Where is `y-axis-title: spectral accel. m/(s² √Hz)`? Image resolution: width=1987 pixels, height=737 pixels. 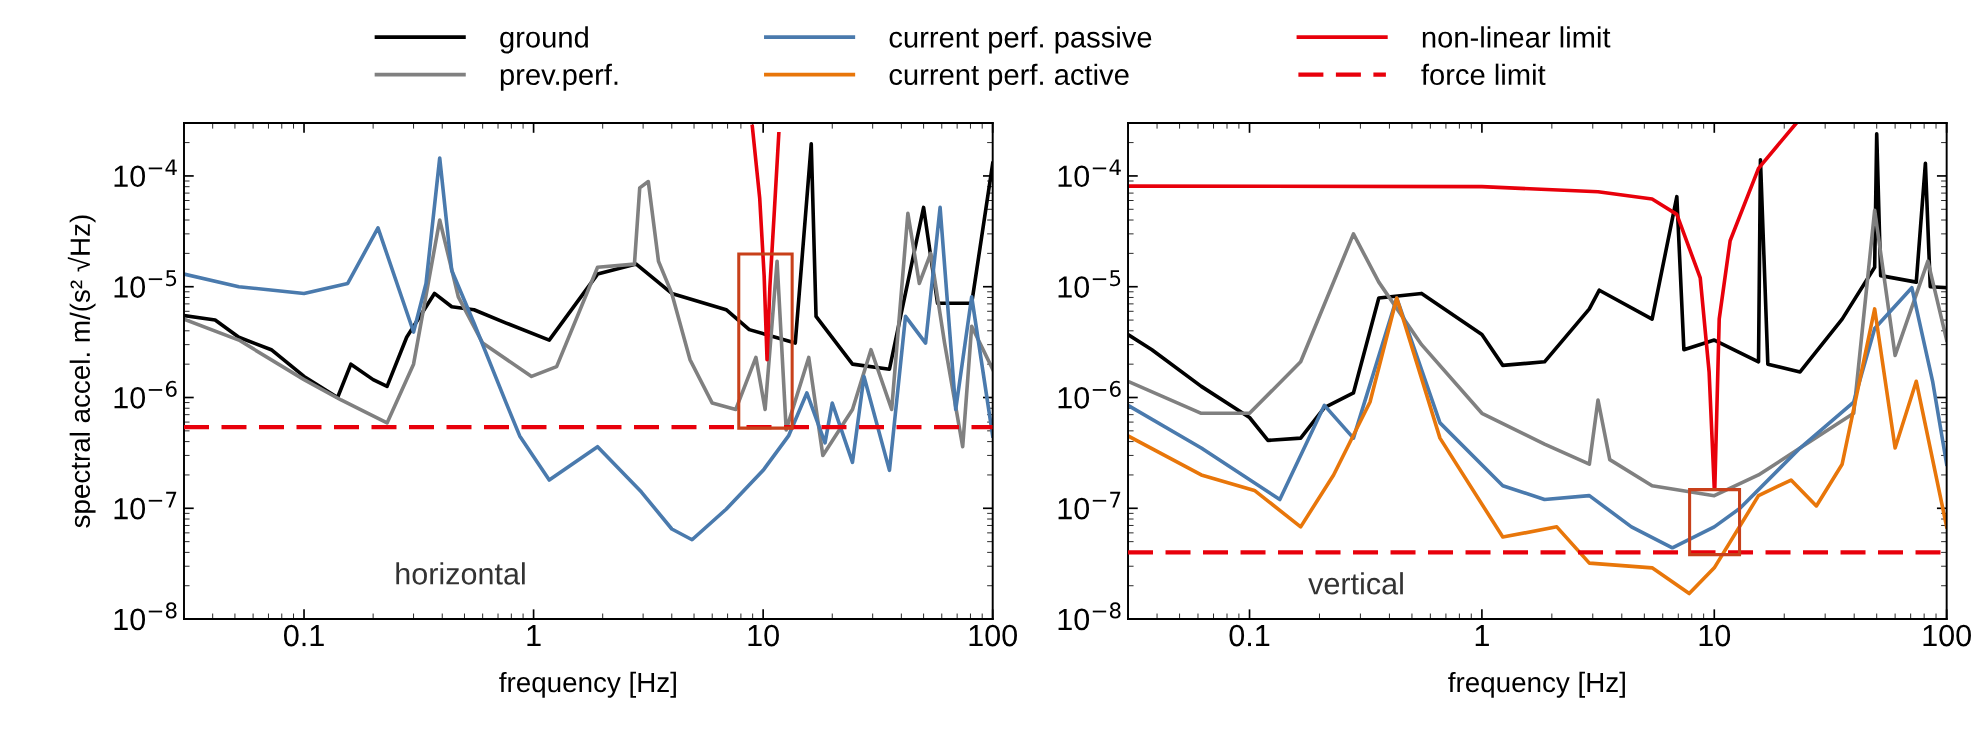 y-axis-title: spectral accel. m/(s² √Hz) is located at coordinates (81, 371).